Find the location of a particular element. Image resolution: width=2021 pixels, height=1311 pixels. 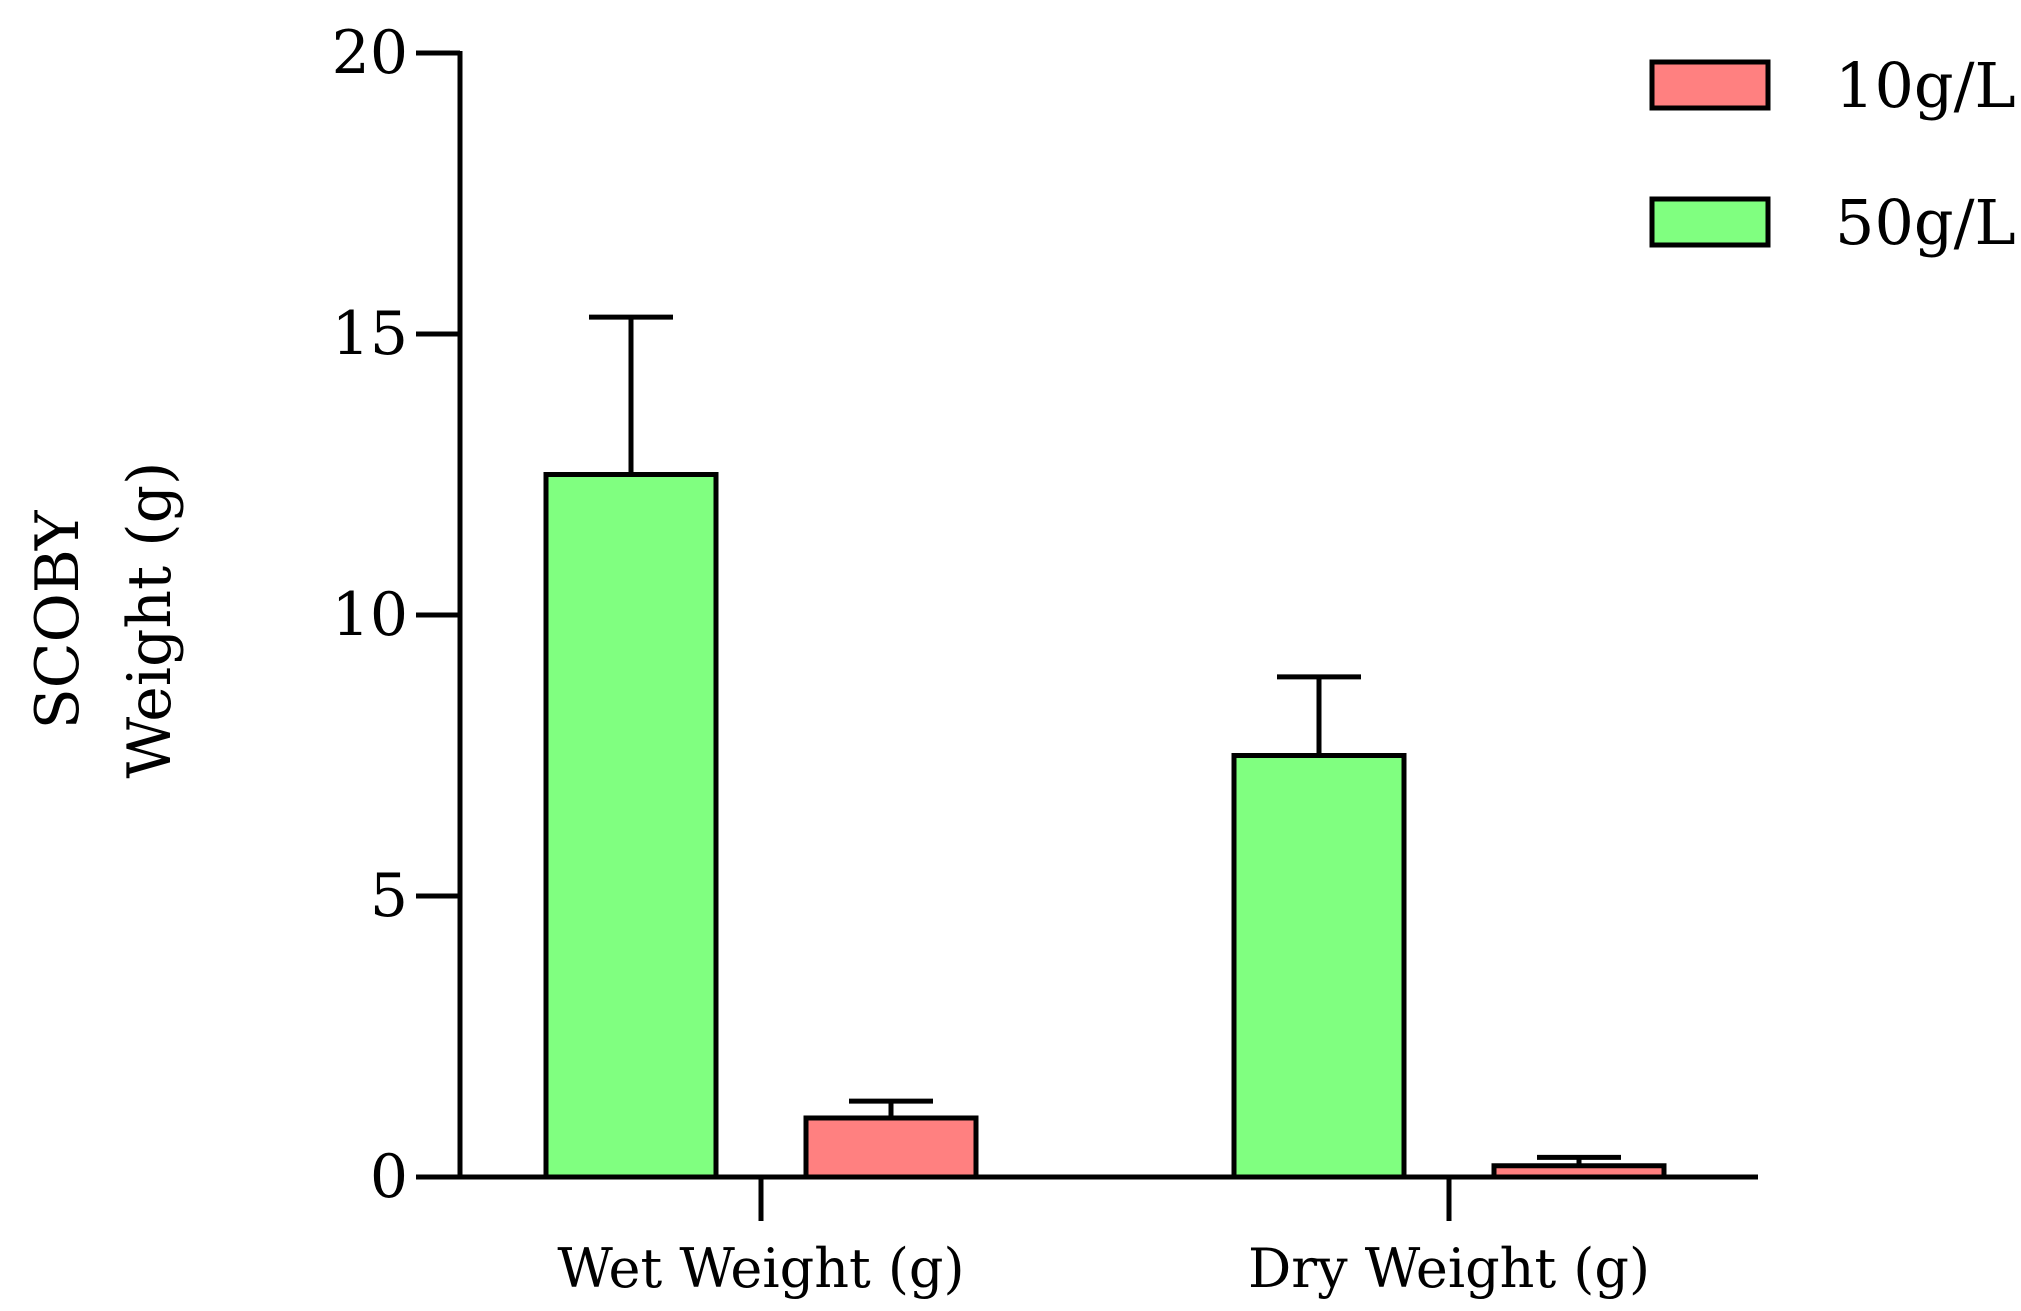

legend-swatch-10g/L is located at coordinates (1710, 85).